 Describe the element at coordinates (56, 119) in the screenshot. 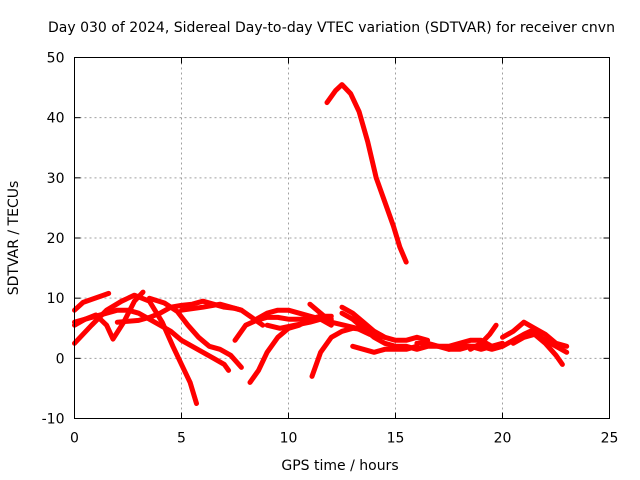

I see `y-tick-label: 40` at that location.